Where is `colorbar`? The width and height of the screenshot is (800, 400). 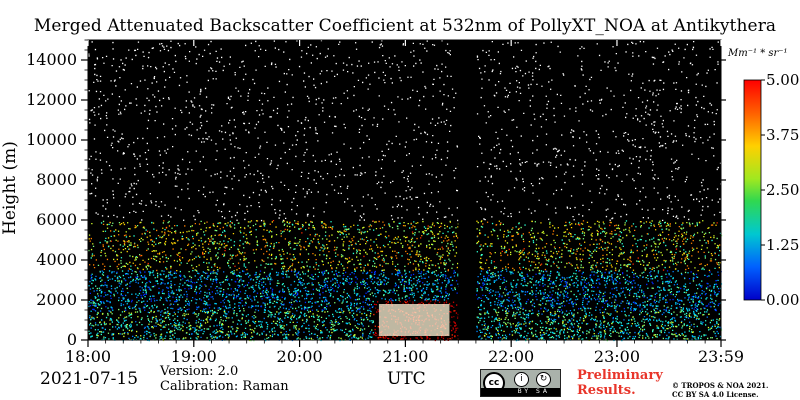 colorbar is located at coordinates (752, 190).